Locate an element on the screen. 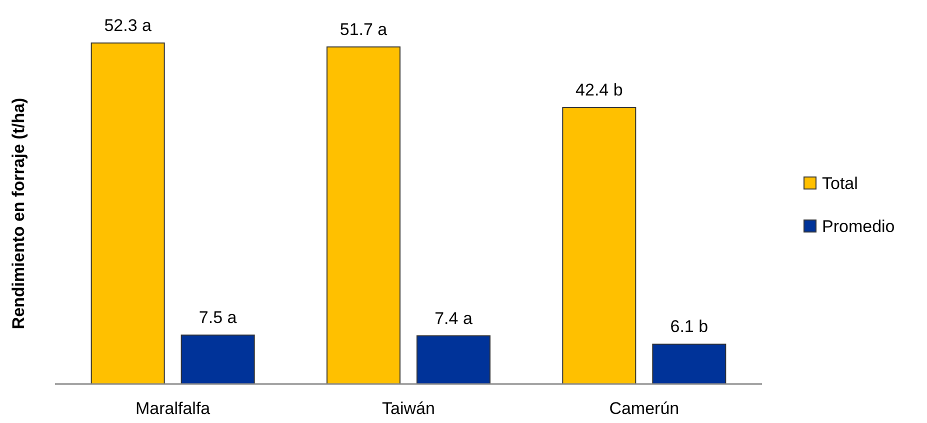 The width and height of the screenshot is (927, 423). x-tick-label: Maralfalfa is located at coordinates (173, 408).